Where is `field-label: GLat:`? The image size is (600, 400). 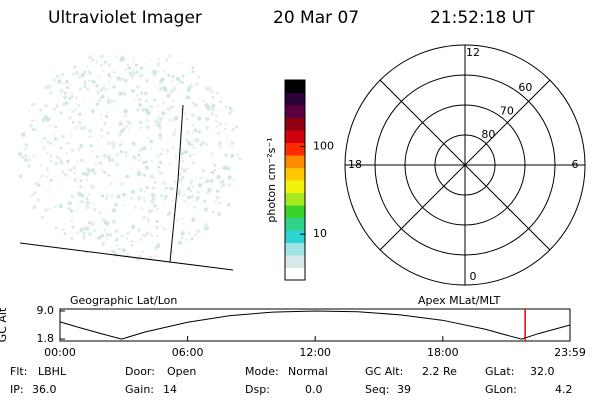 field-label: GLat: is located at coordinates (499, 371).